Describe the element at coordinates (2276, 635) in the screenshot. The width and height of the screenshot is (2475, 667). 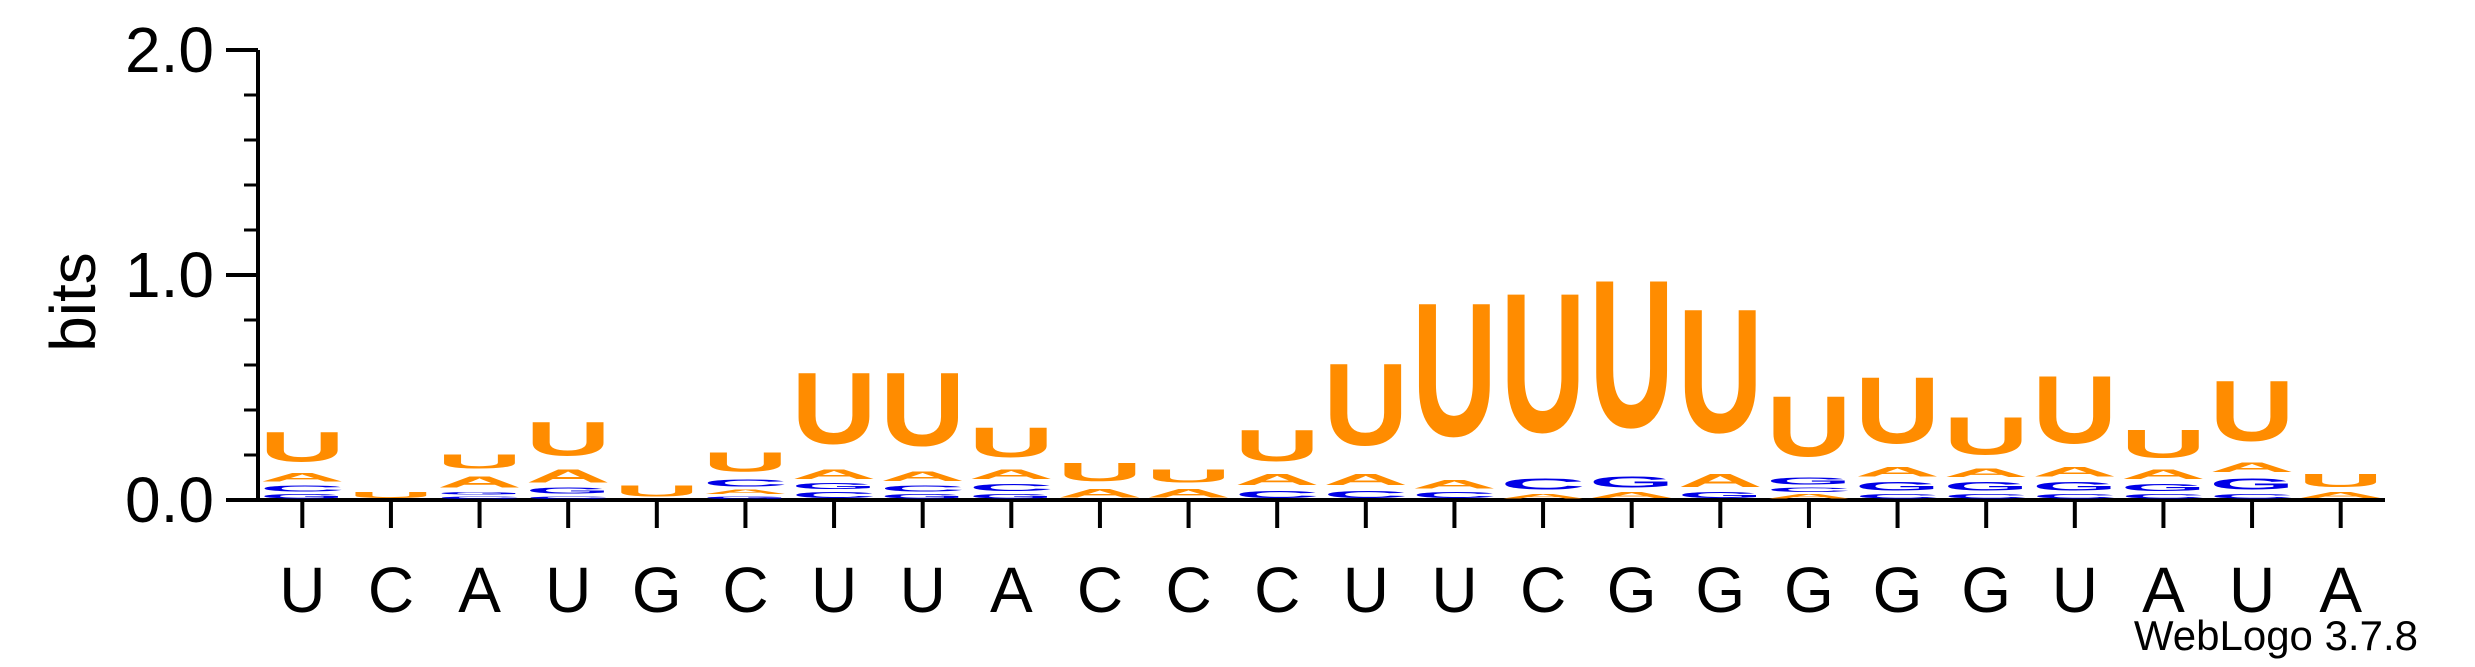
I see `weblogo-credit: WebLogo 3.7.8` at that location.